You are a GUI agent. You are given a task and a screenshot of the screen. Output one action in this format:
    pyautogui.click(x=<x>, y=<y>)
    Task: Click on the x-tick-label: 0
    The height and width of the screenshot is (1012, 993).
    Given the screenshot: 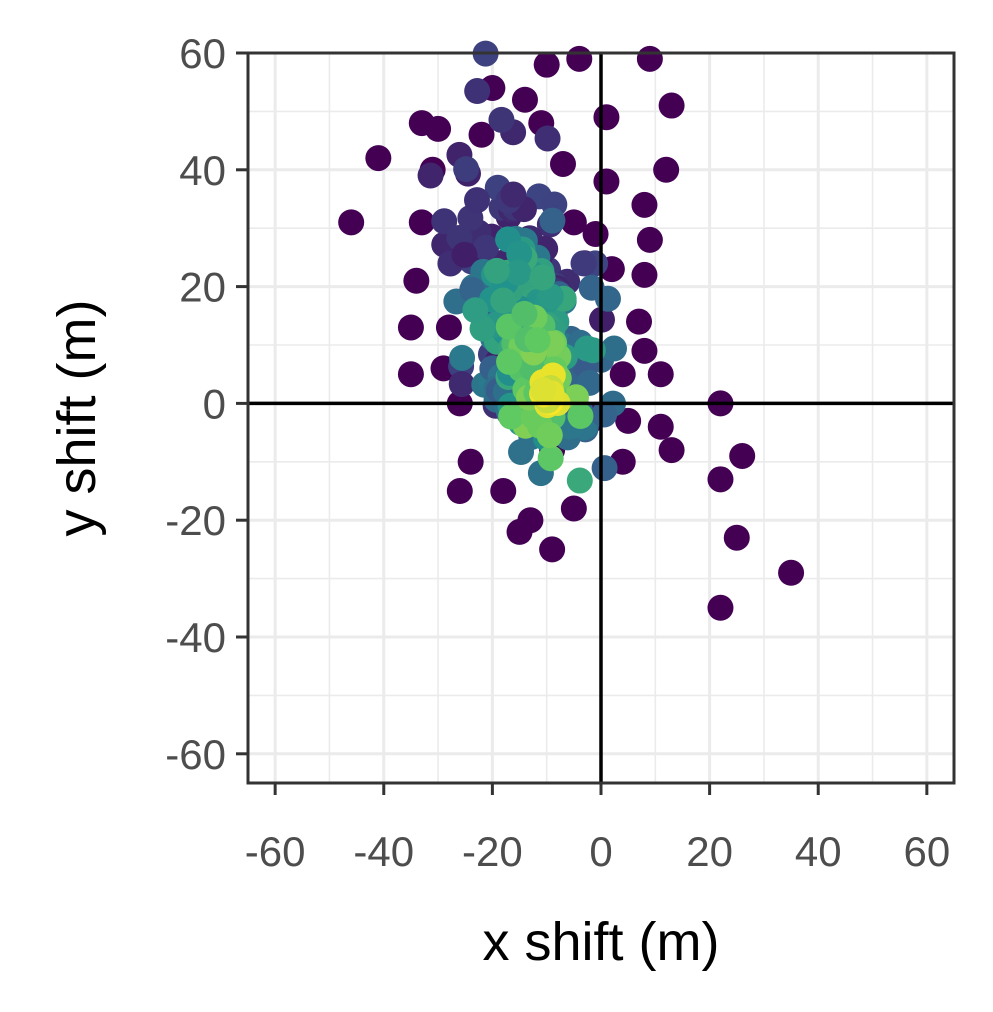 What is the action you would take?
    pyautogui.click(x=600, y=851)
    